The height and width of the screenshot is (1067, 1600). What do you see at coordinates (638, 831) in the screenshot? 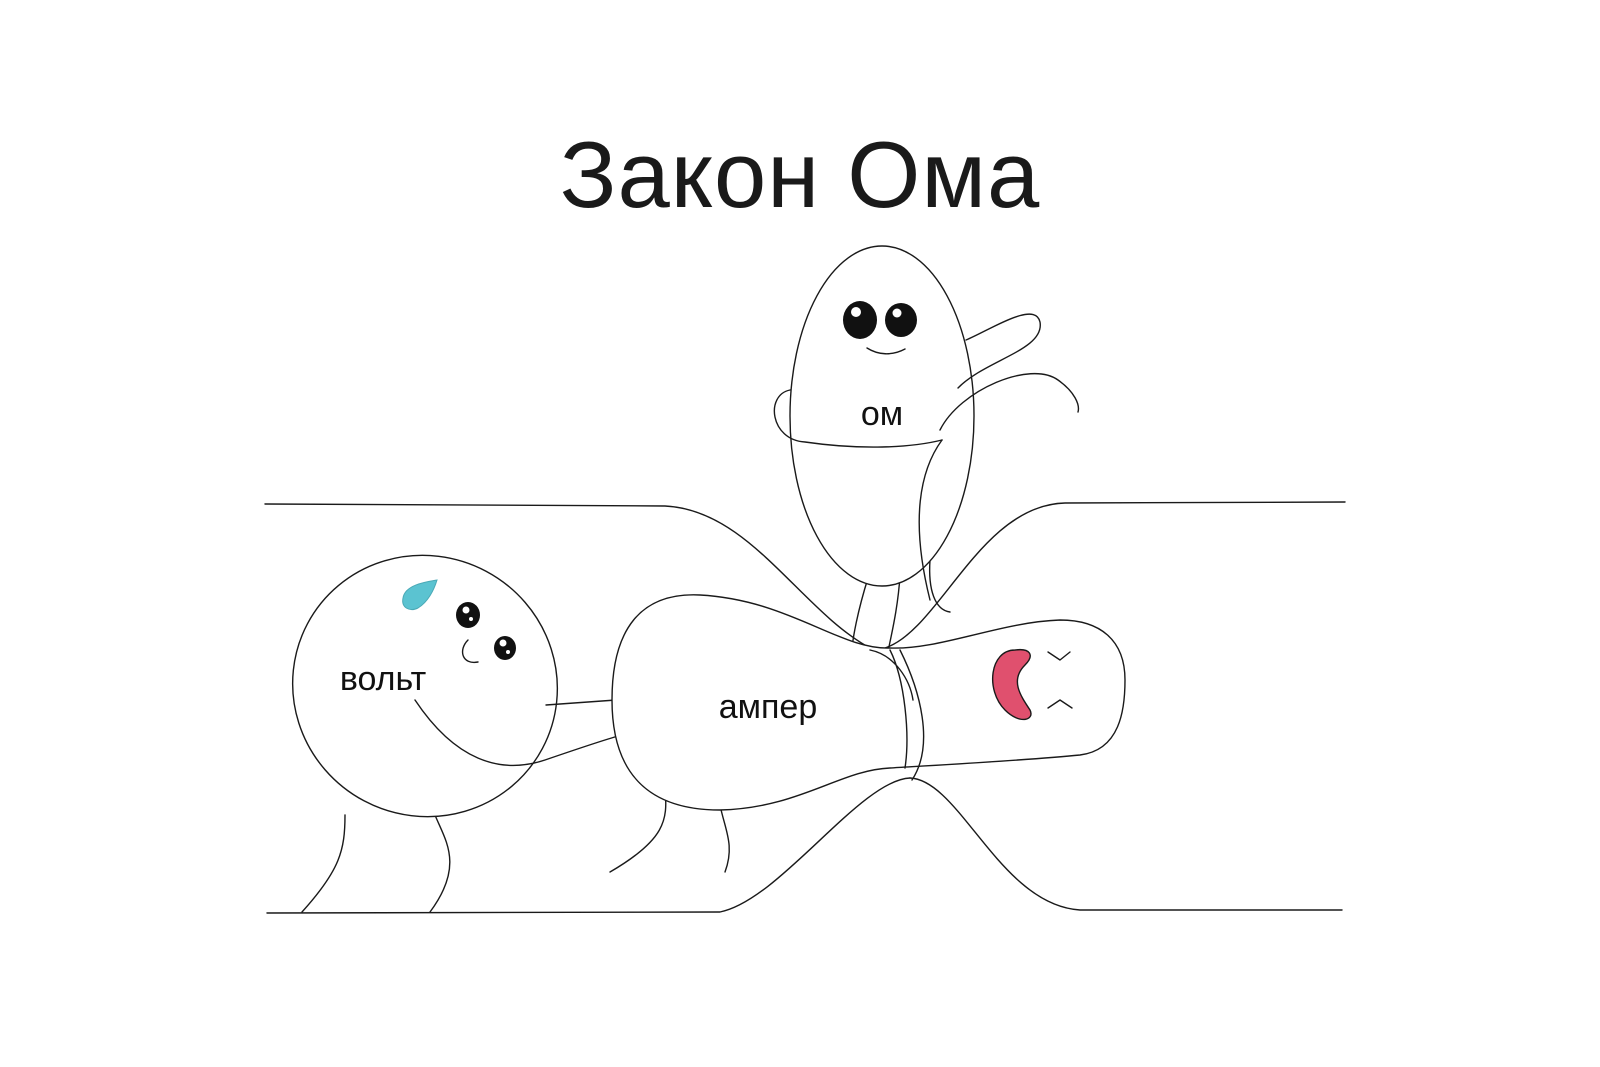
I see `ampere-leg-back` at bounding box center [638, 831].